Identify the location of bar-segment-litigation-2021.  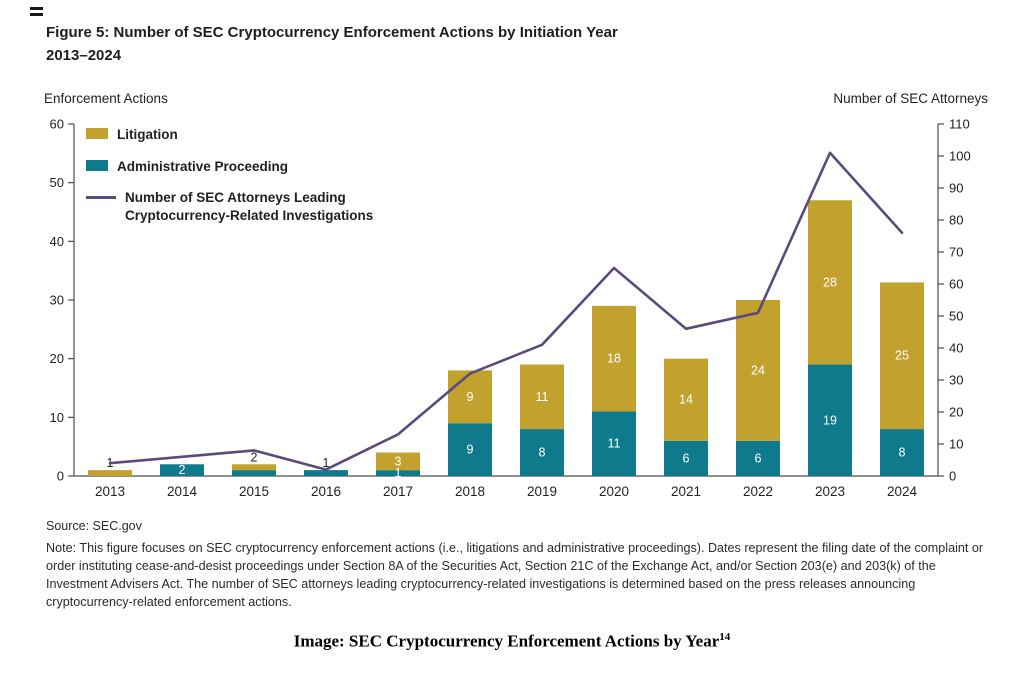
(686, 399).